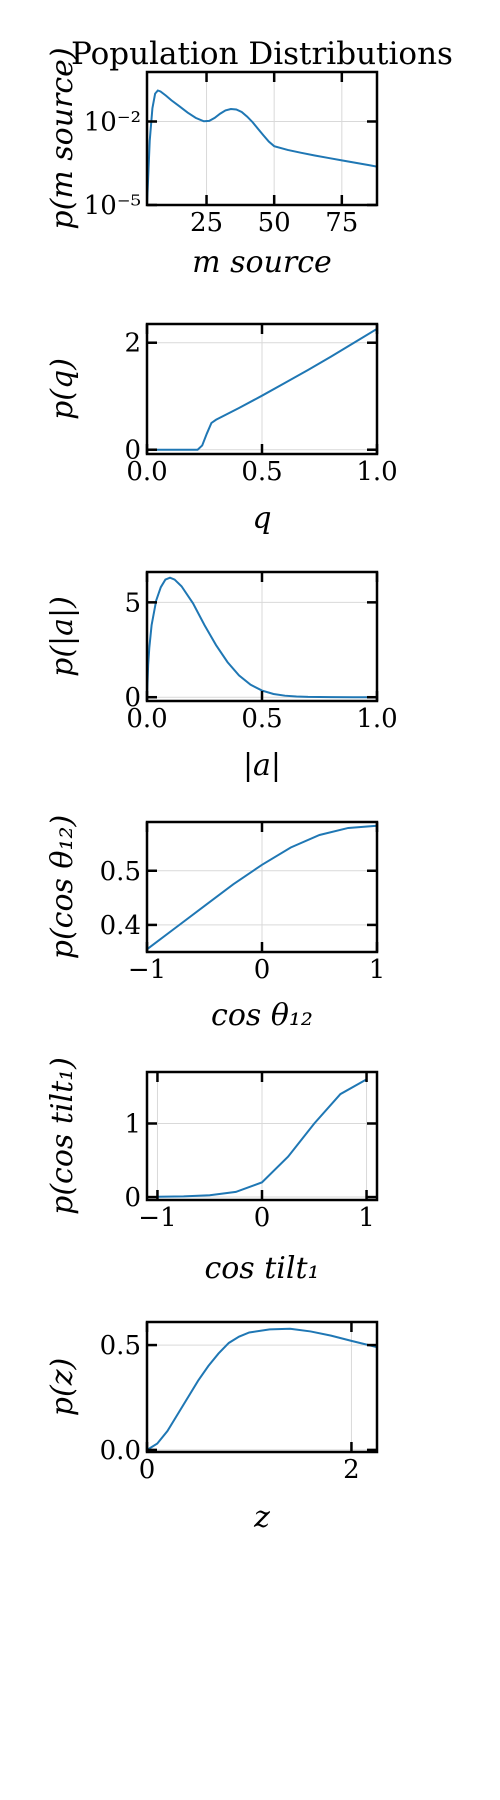 This screenshot has height=1800, width=500. I want to click on x-axis-label: q, so click(261, 518).